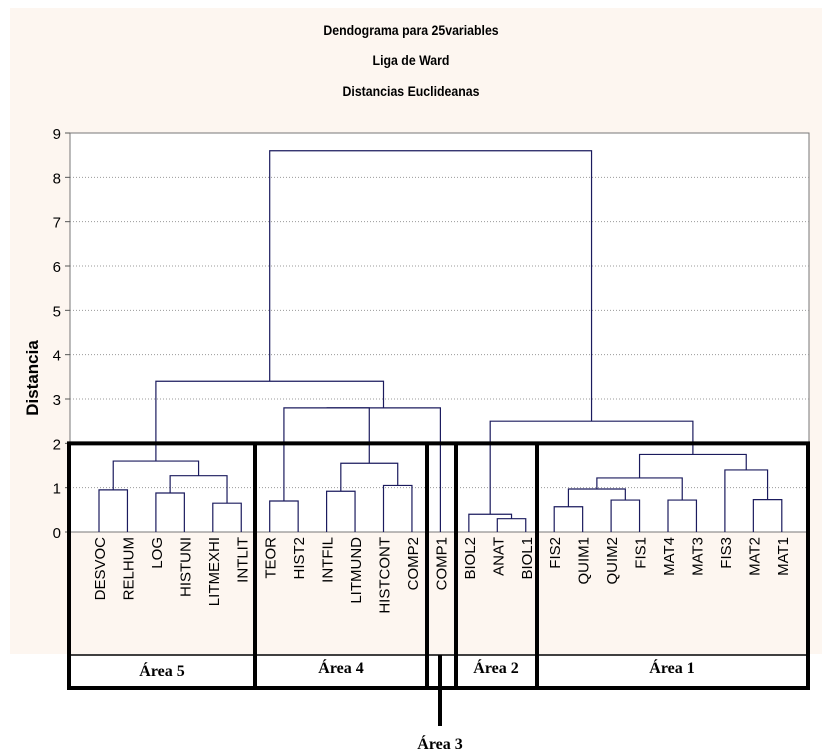  Describe the element at coordinates (57, 178) in the screenshot. I see `y-tick-label: 8` at that location.